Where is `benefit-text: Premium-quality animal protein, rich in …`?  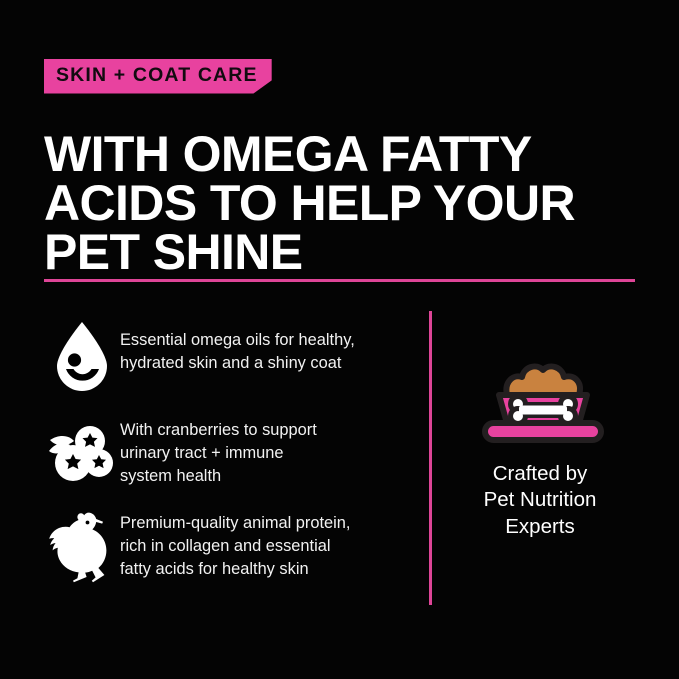
benefit-text: Premium-quality animal protein, rich in … is located at coordinates (235, 546).